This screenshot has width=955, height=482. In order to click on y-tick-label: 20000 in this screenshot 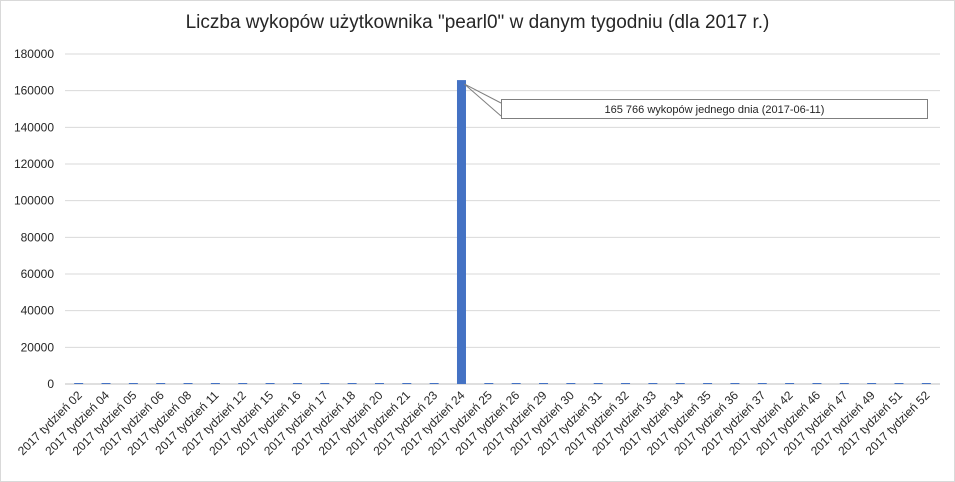, I will do `click(38, 347)`.